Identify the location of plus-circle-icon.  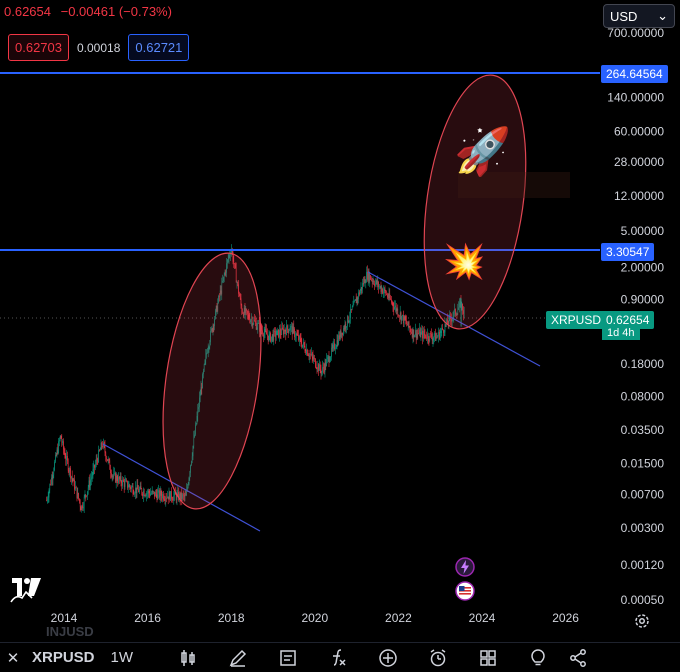
(388, 657).